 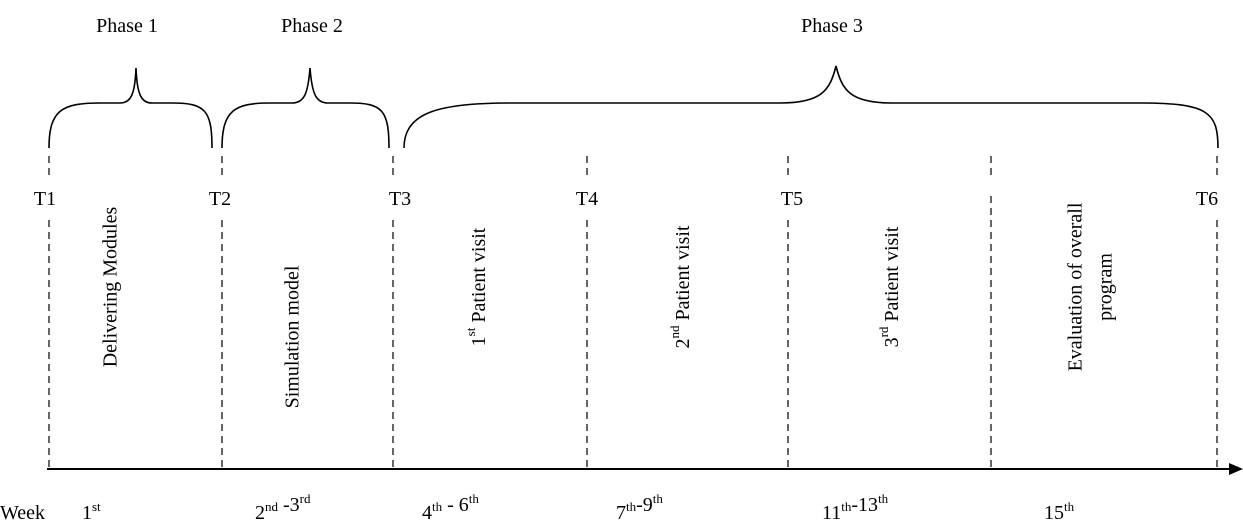 What do you see at coordinates (639, 507) in the screenshot?
I see `week-value: 7th-9th` at bounding box center [639, 507].